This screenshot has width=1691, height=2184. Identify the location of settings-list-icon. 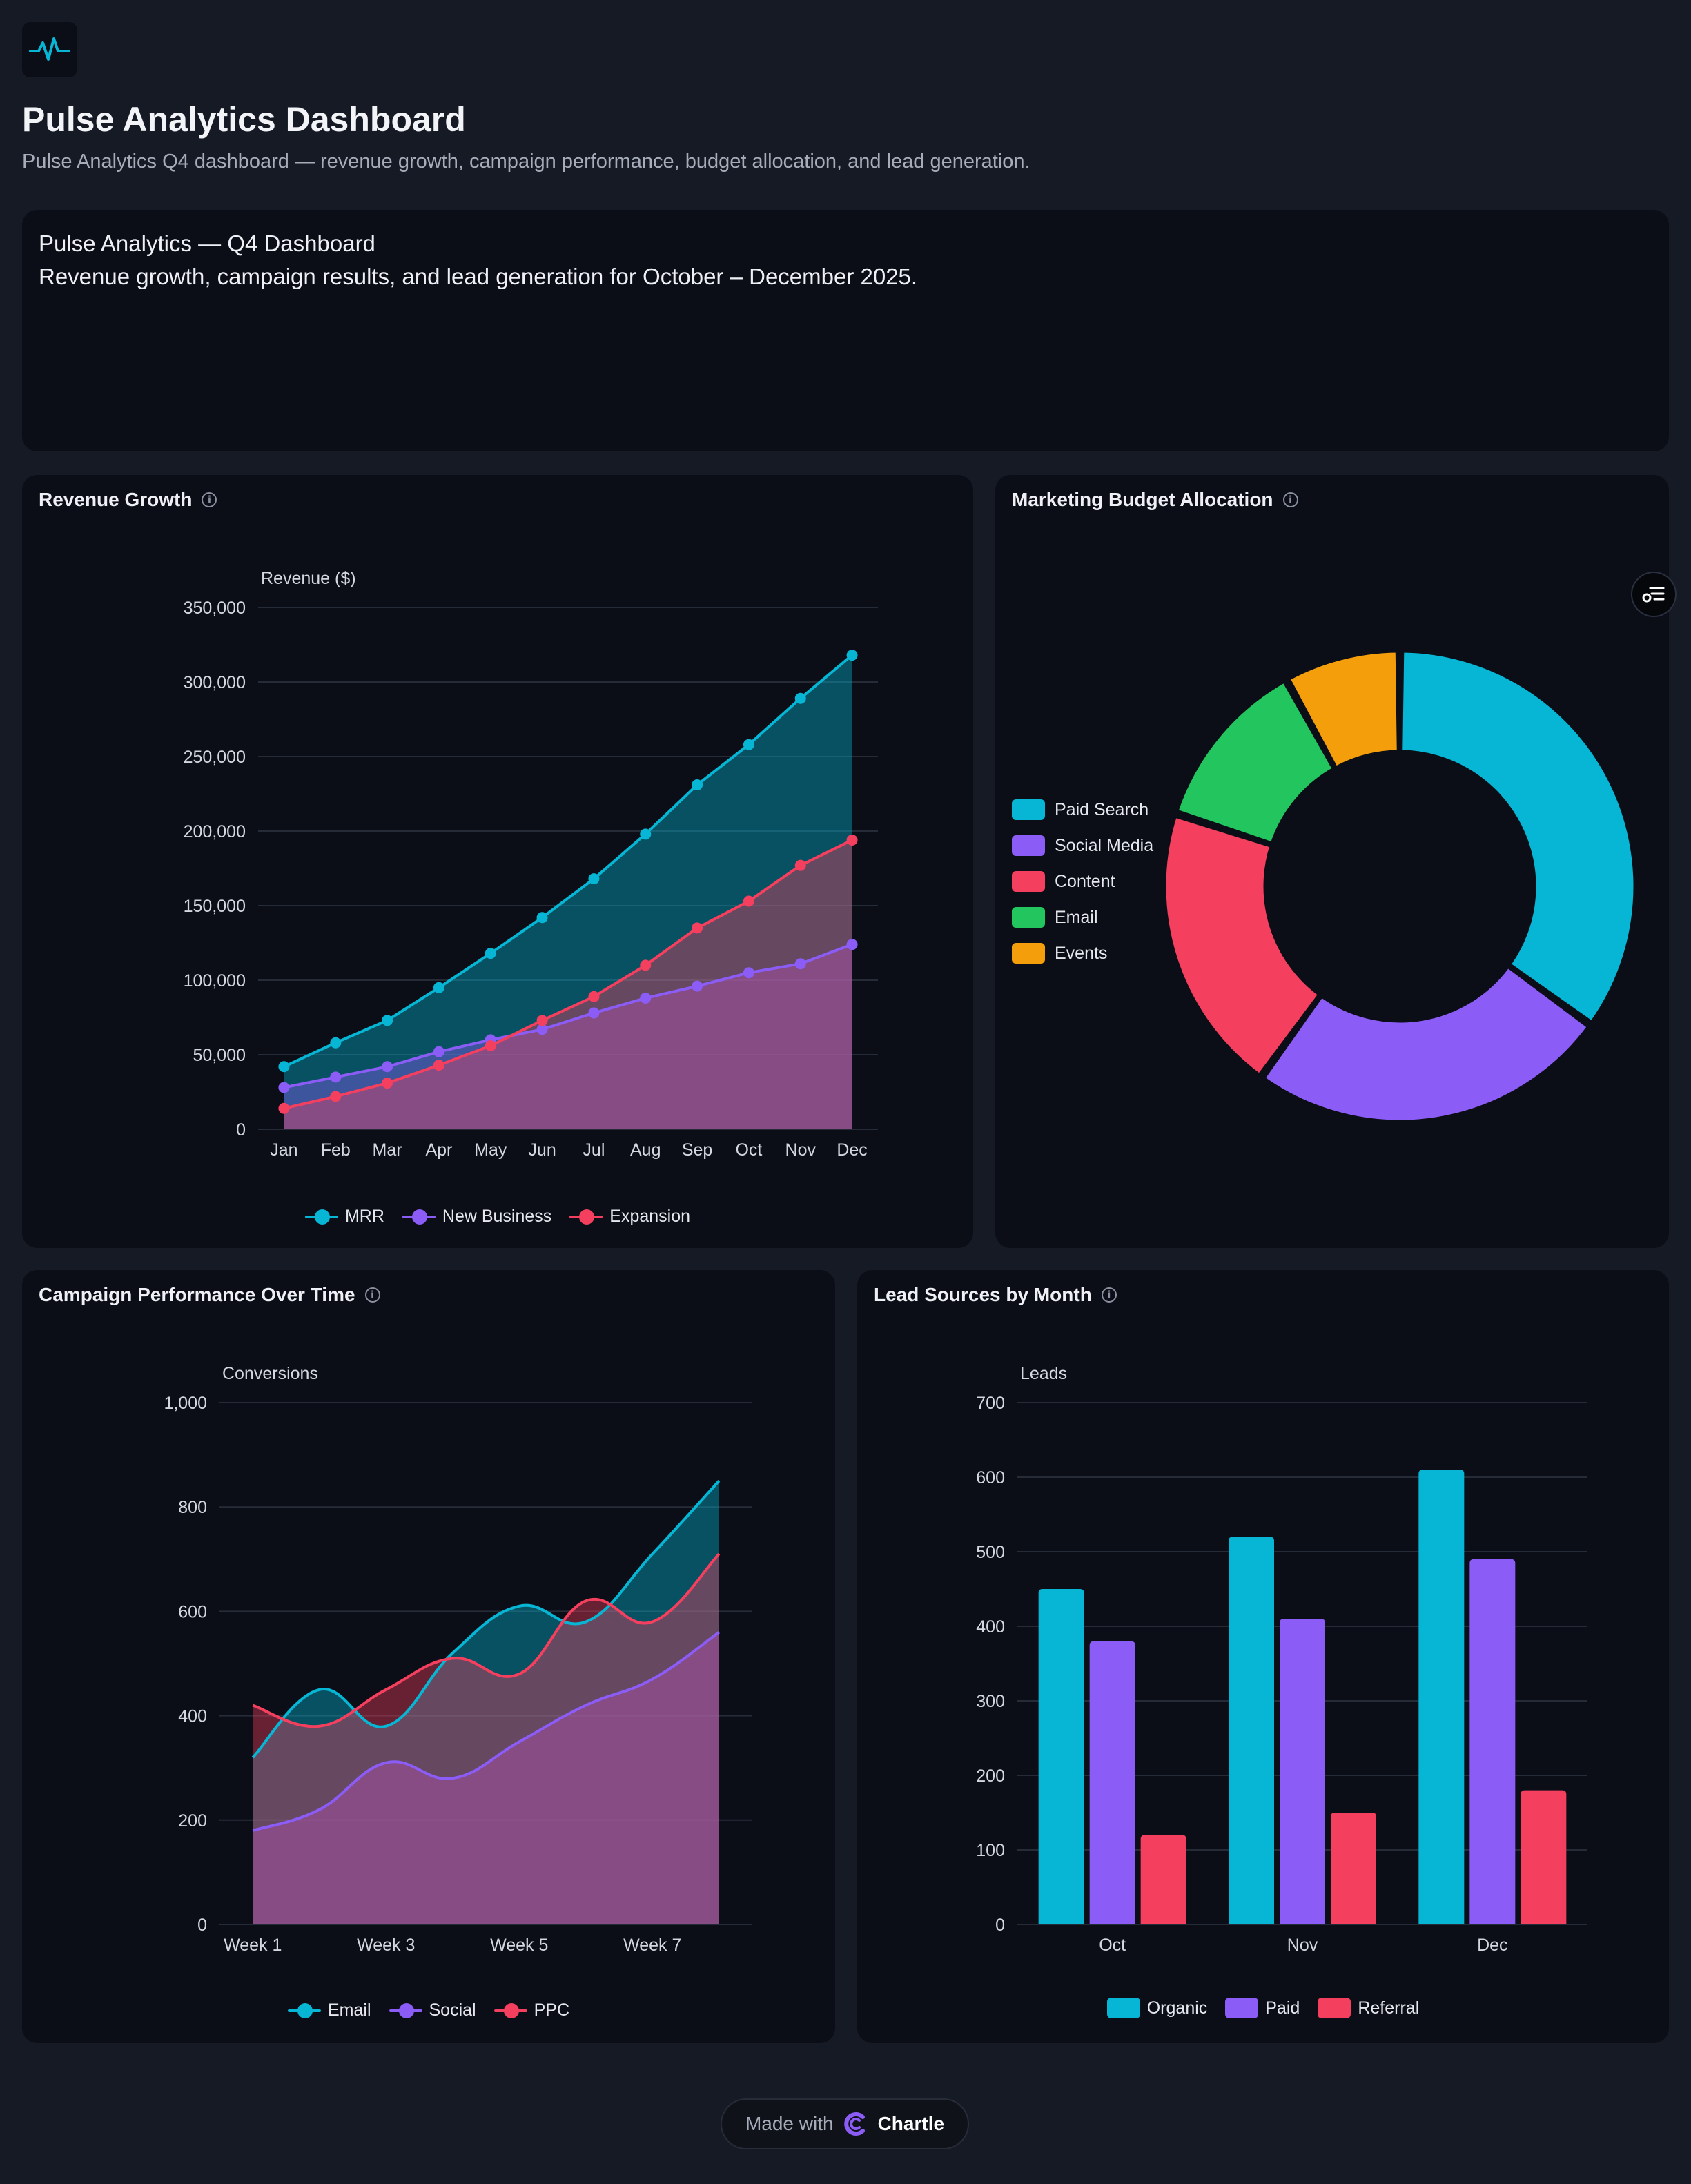
(1653, 595).